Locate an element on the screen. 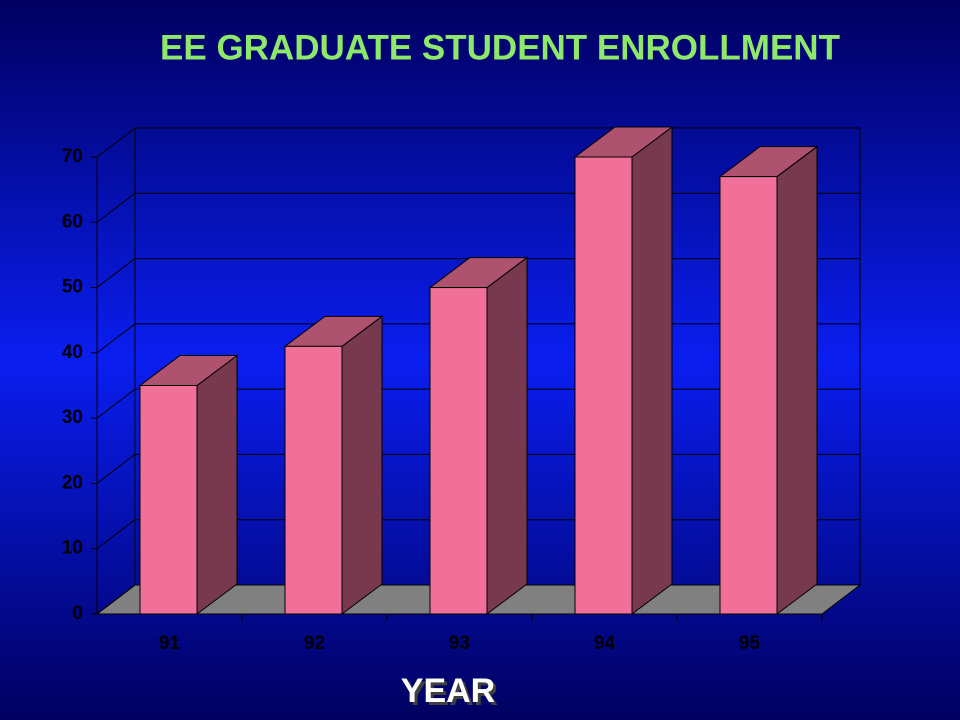  y-tick-label: 50 is located at coordinates (72, 287).